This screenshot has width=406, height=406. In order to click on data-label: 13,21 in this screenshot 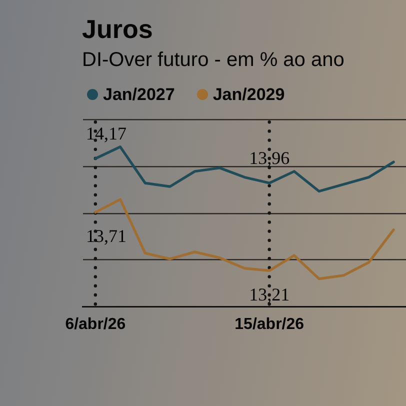, I will do `click(269, 294)`.